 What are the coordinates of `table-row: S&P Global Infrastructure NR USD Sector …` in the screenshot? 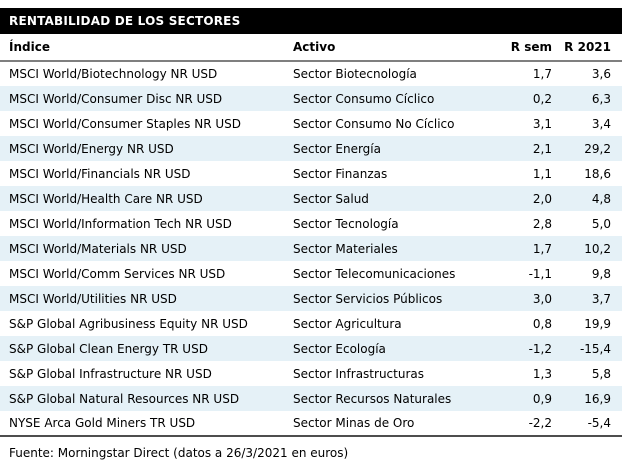 It's located at (311, 373).